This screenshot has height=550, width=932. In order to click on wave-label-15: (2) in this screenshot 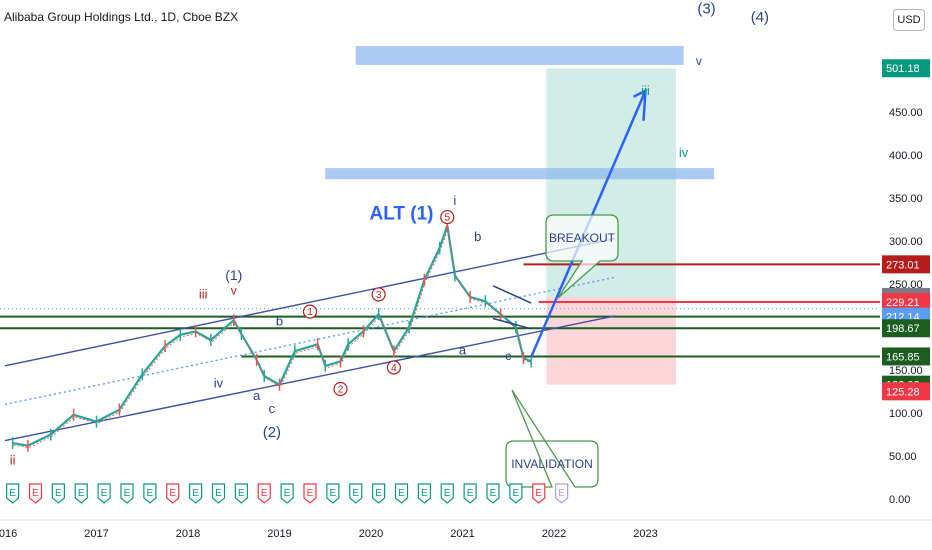, I will do `click(272, 432)`.